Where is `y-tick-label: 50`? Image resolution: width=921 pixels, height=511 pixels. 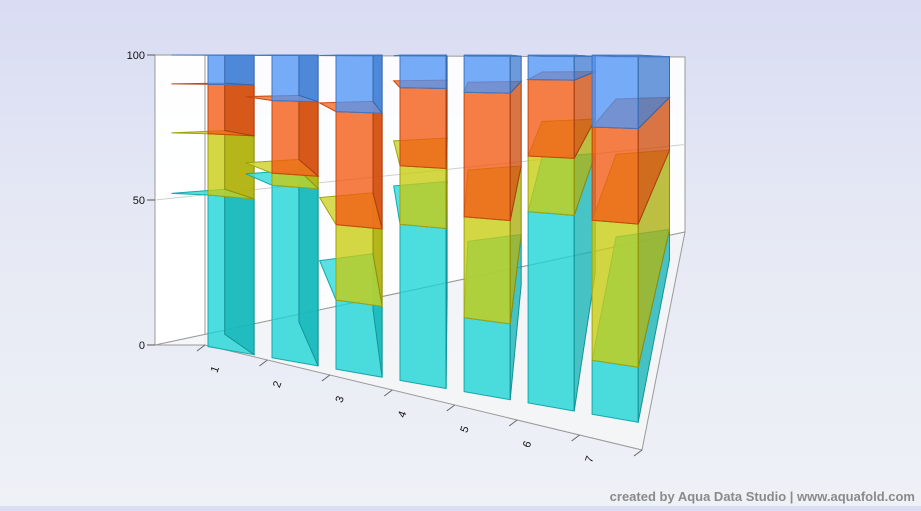
y-tick-label: 50 is located at coordinates (139, 201).